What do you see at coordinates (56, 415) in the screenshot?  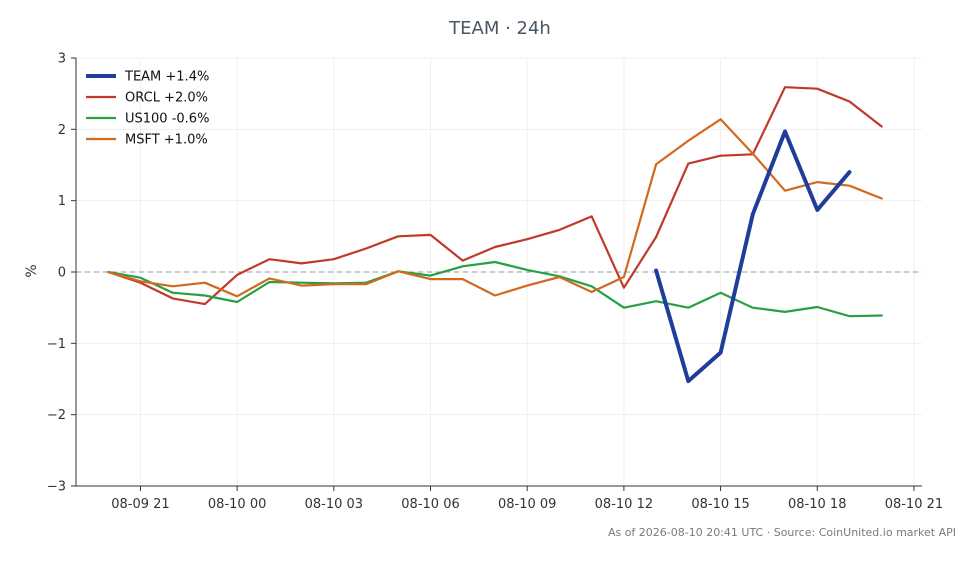 I see `y-tick-label: −2` at bounding box center [56, 415].